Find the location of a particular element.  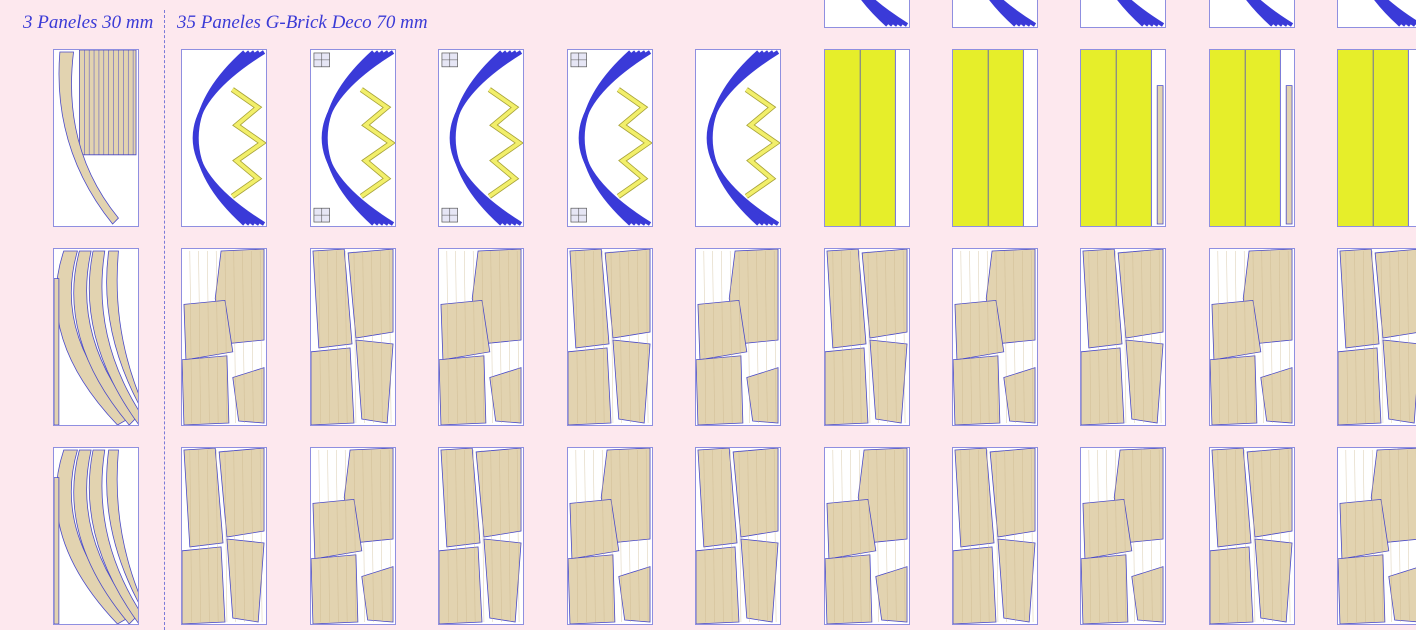

panel-r2-c9 is located at coordinates (1252, 337).